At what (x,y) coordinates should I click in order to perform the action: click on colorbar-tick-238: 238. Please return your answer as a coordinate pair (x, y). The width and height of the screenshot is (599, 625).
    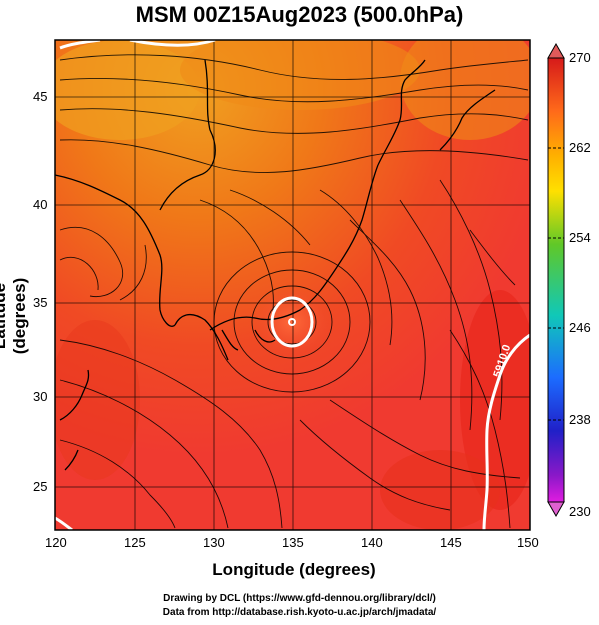
    Looking at the image, I should click on (580, 419).